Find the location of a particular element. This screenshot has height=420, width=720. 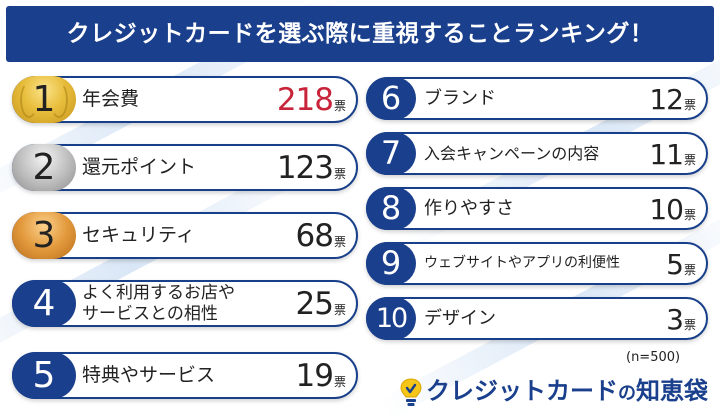

rank-number: 8 is located at coordinates (391, 208).